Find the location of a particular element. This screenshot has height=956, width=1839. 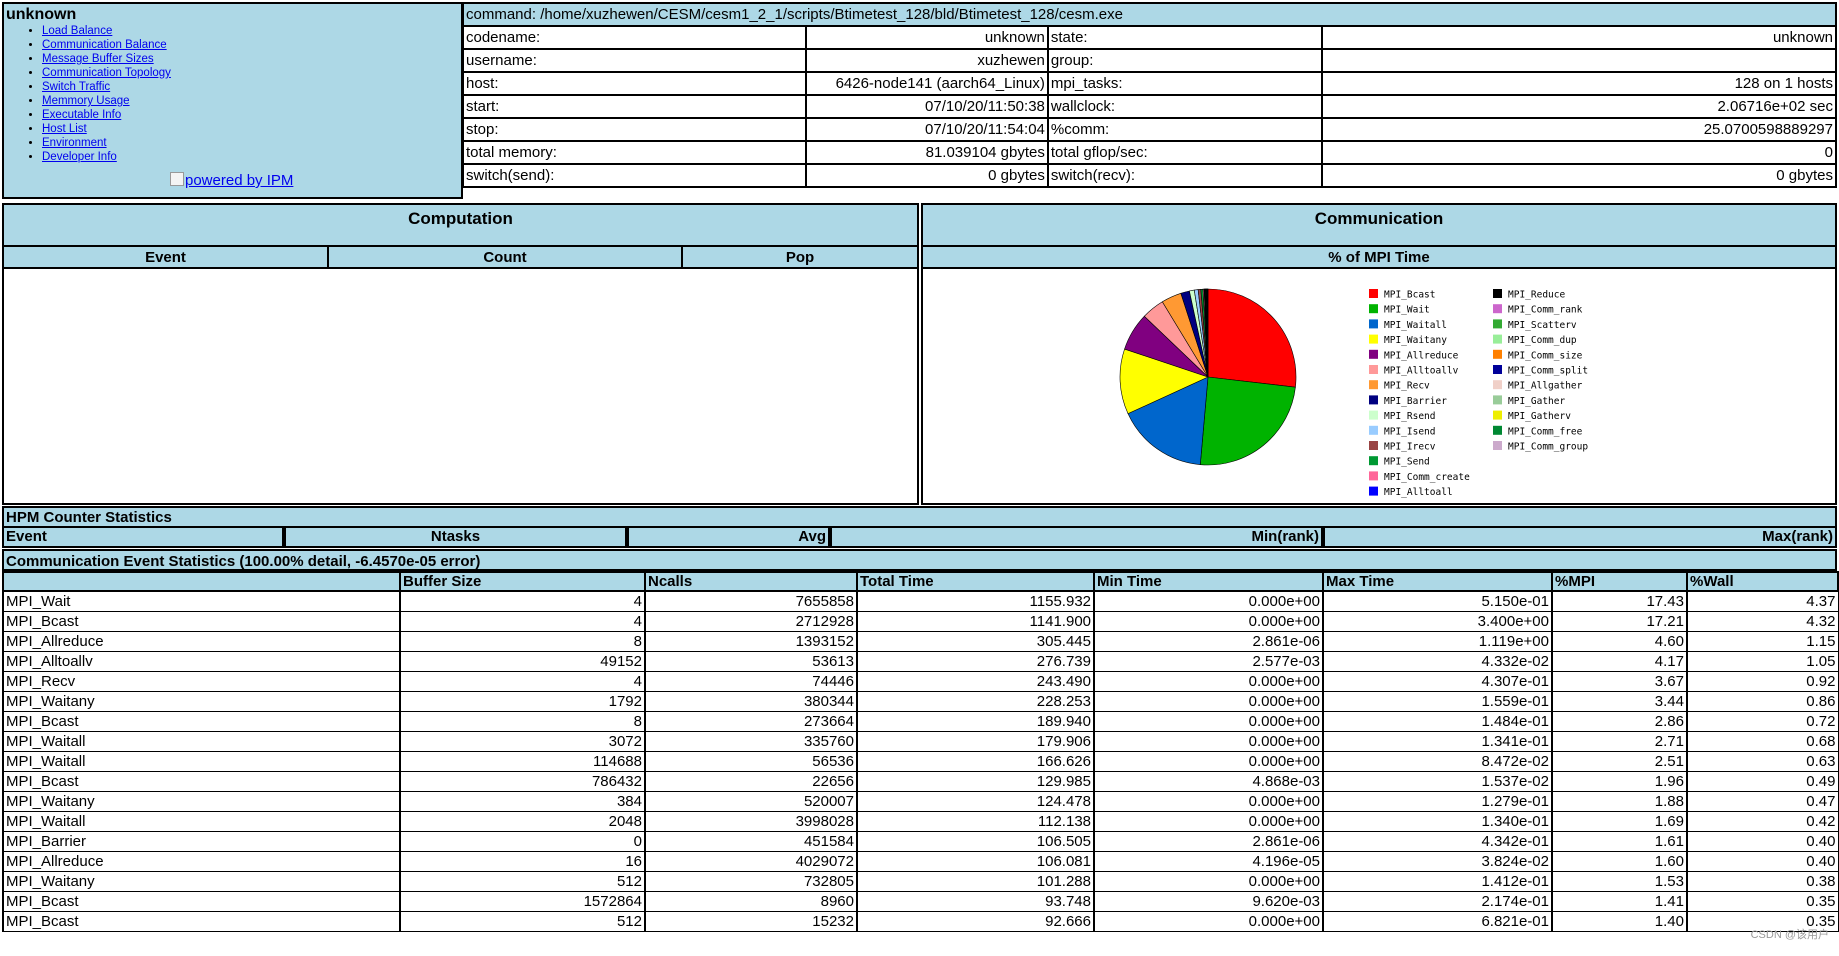

communication-title: Communication is located at coordinates (1379, 218).